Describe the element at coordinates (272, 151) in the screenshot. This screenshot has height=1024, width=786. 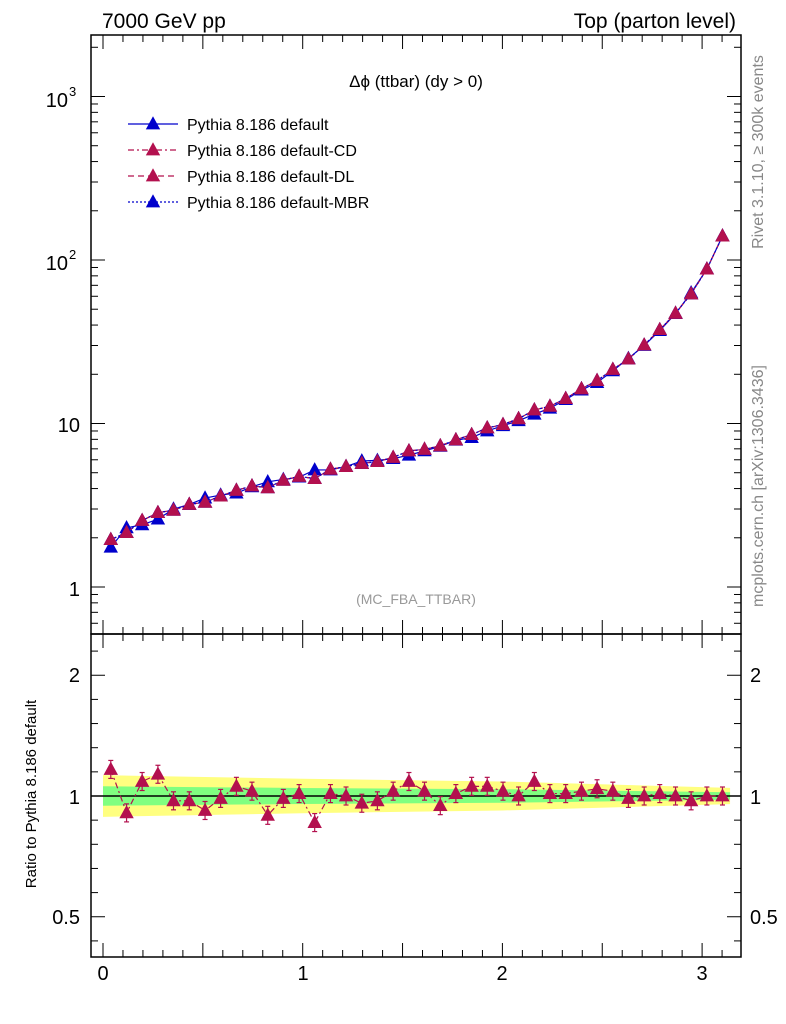
I see `legend-label: Pythia 8.186 default-CD` at that location.